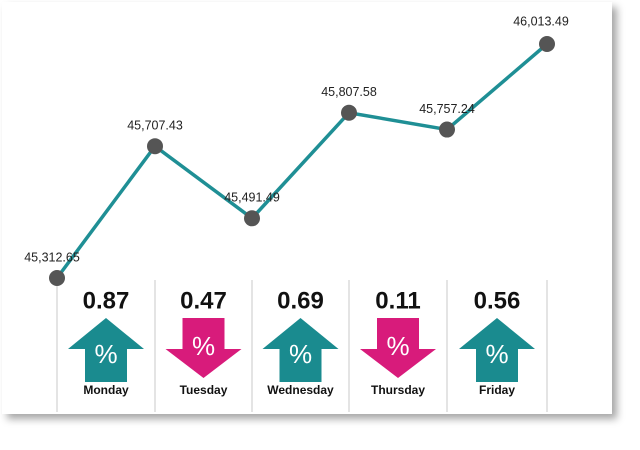 This screenshot has width=640, height=450. I want to click on day-label: Tuesday, so click(204, 390).